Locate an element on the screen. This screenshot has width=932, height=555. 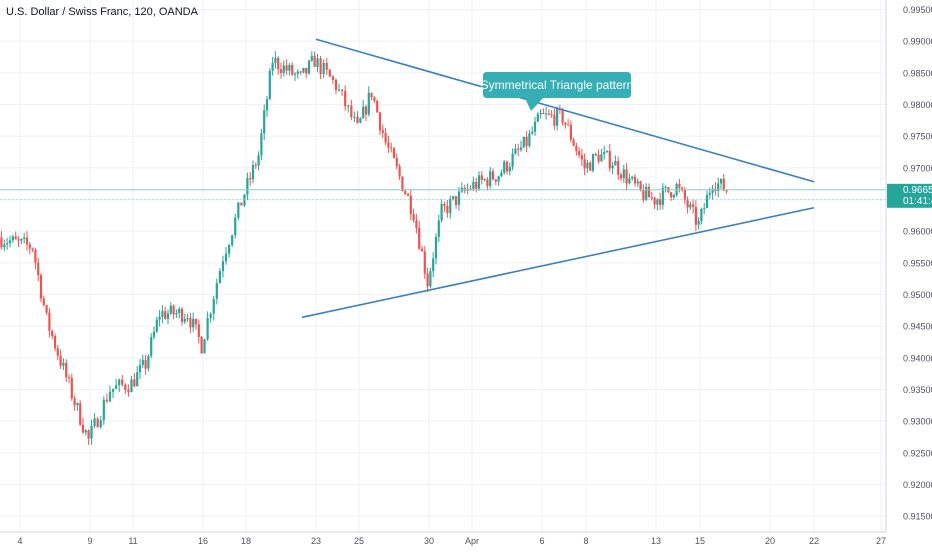
price-tag-value: 0.96653 is located at coordinates (917, 190).